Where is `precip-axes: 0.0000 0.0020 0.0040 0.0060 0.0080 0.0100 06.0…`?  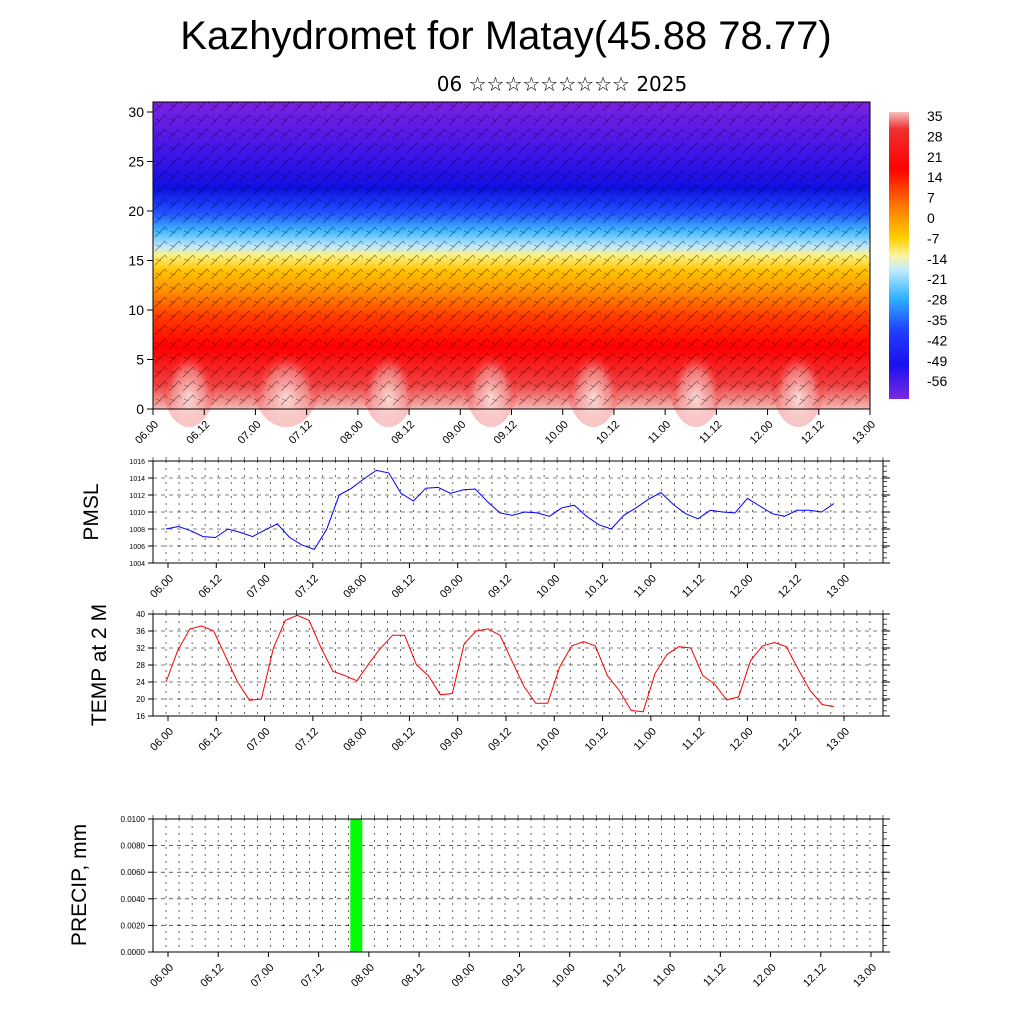 precip-axes: 0.0000 0.0020 0.0040 0.0060 0.0080 0.0100 06.0… is located at coordinates (505, 902).